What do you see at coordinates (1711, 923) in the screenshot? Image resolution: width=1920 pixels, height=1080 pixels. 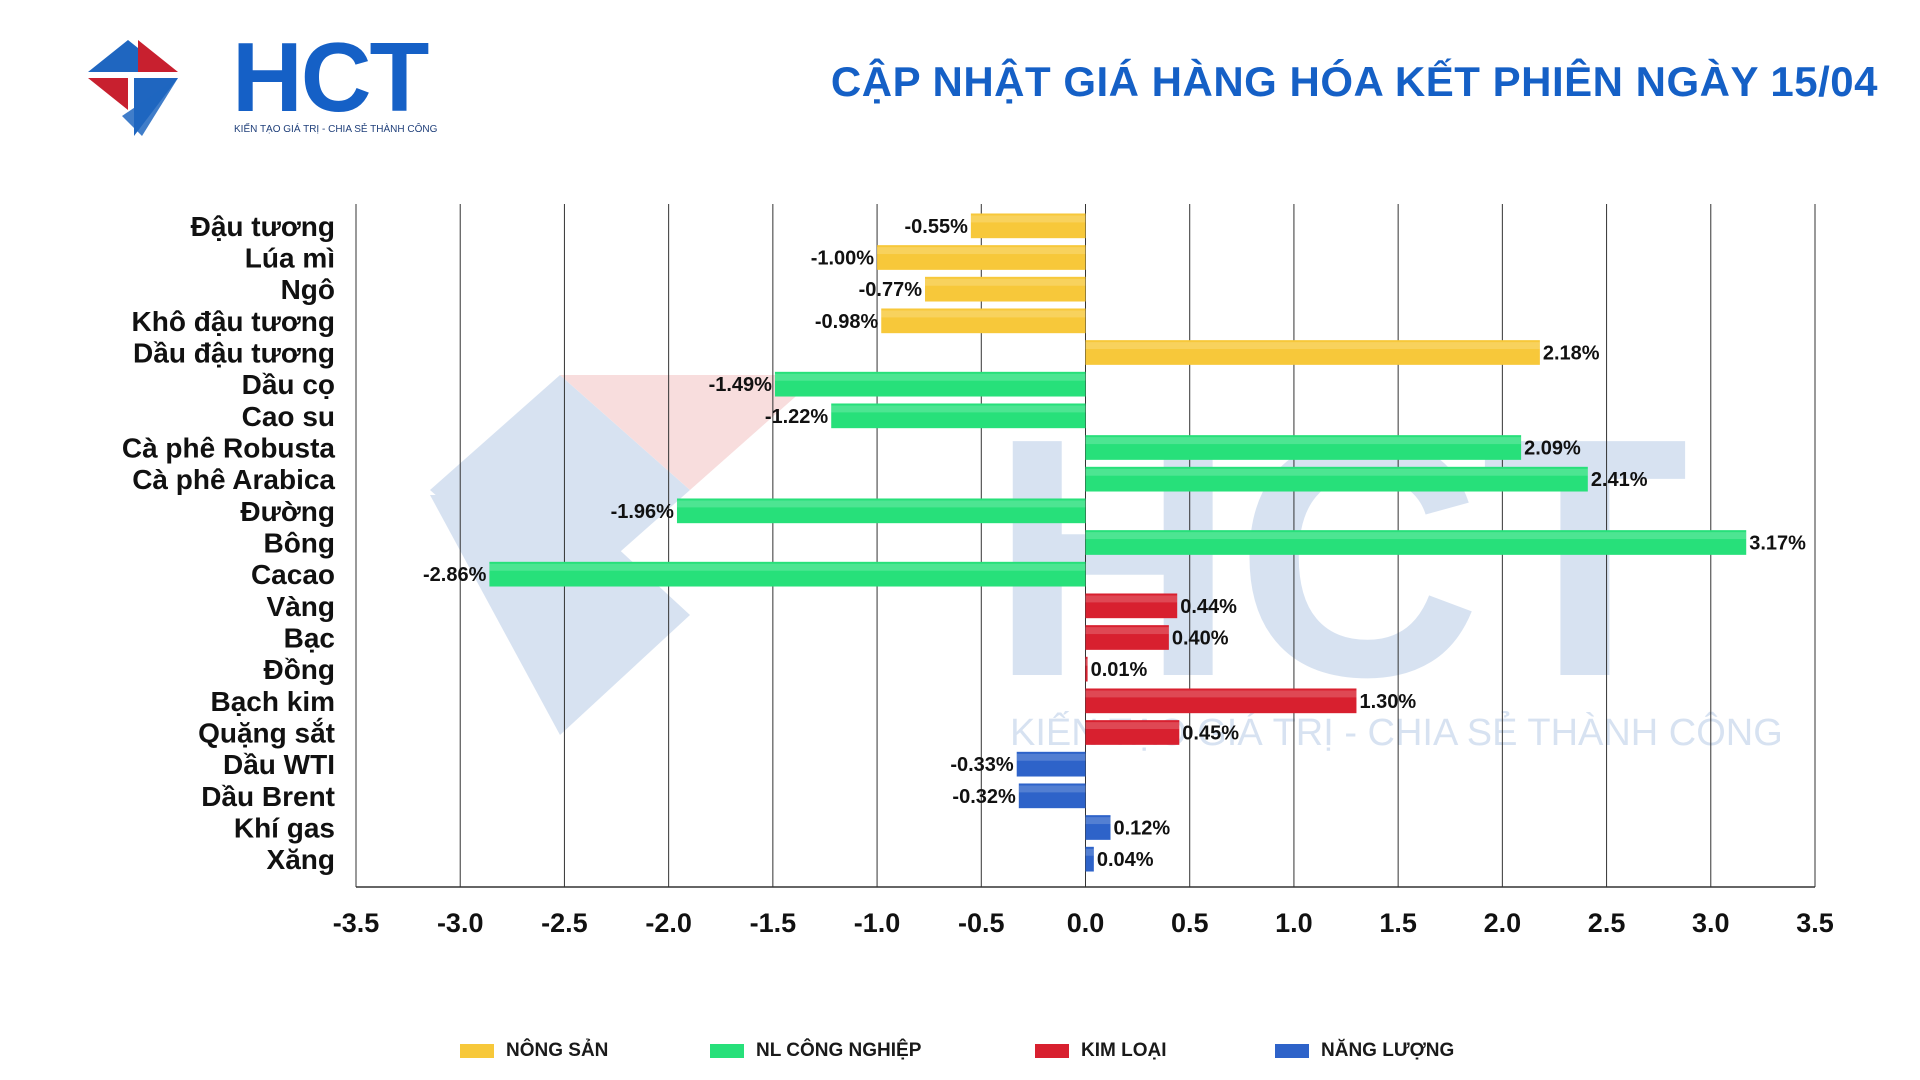 I see `x-tick-label: 3.0` at bounding box center [1711, 923].